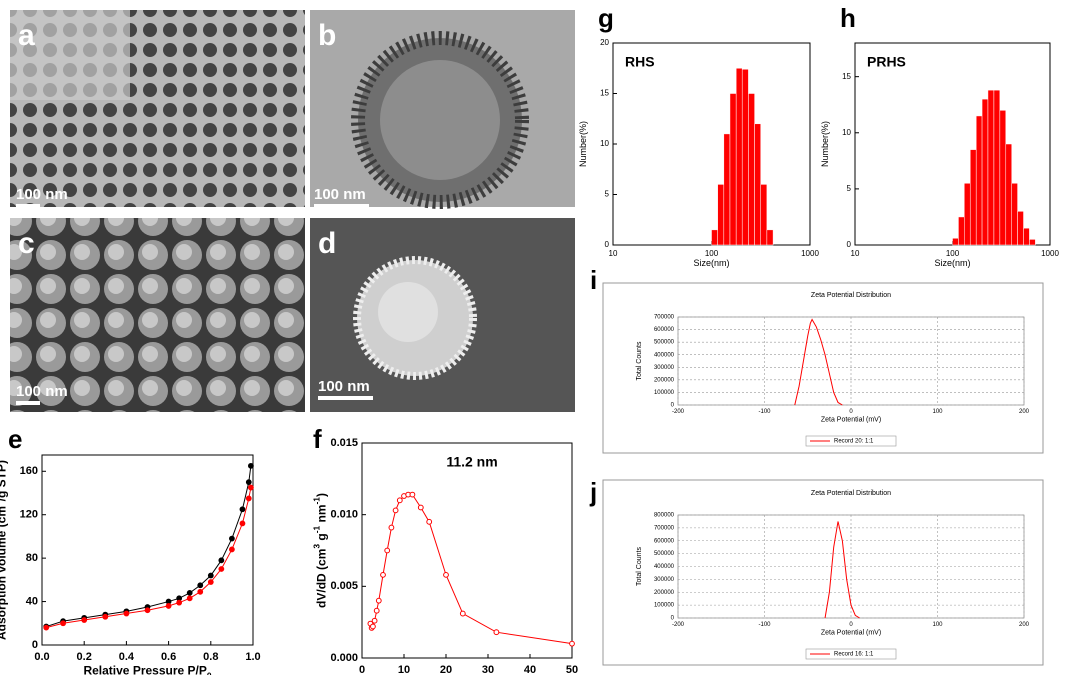 This screenshot has width=1065, height=680. What do you see at coordinates (810, 253) in the screenshot?
I see `x-tick-label: 1000` at bounding box center [810, 253].